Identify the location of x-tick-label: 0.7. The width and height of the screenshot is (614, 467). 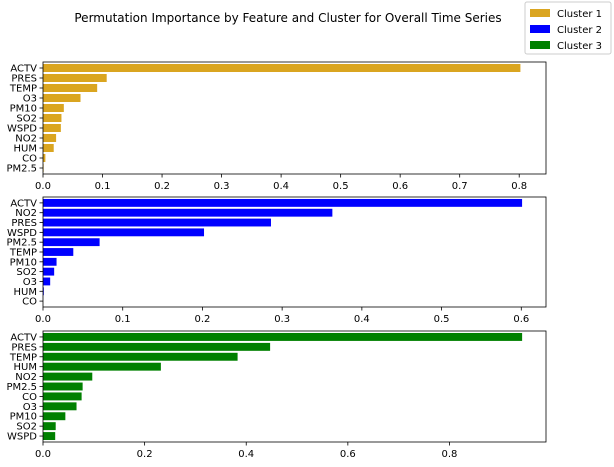
(460, 186).